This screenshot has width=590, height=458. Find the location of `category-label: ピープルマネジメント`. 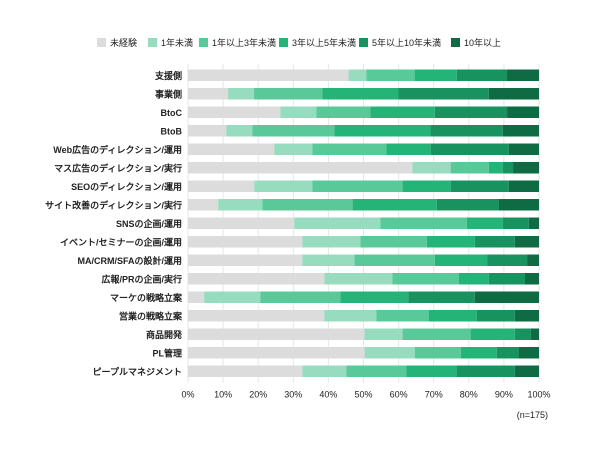

category-label: ピープルマネジメント is located at coordinates (137, 371).